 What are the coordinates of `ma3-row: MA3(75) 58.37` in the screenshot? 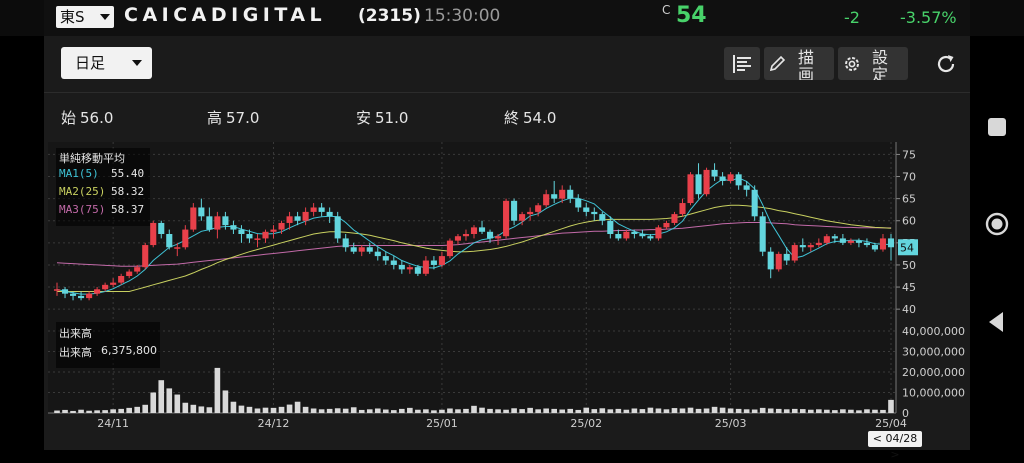 It's located at (101, 209).